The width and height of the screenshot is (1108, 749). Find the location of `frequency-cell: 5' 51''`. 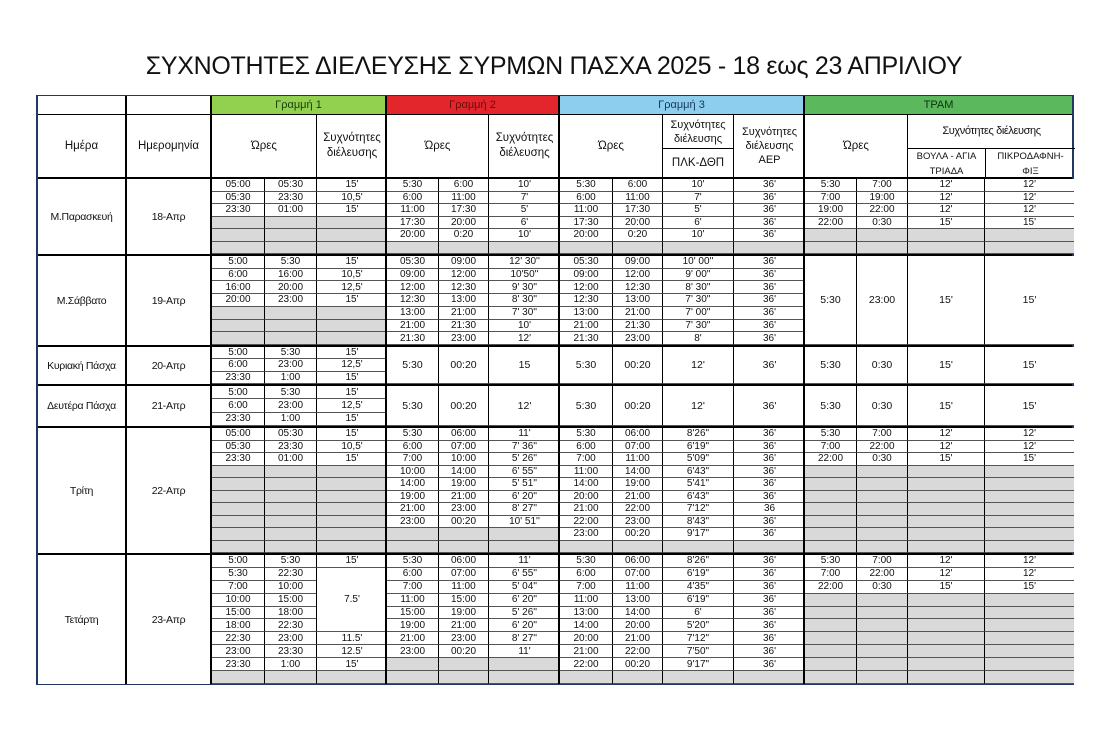

frequency-cell: 5' 51'' is located at coordinates (524, 484).